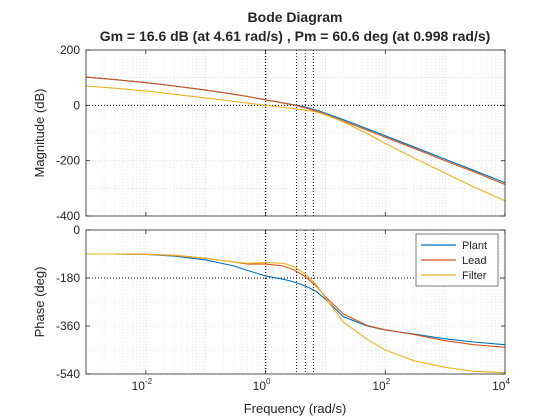 Image resolution: width=560 pixels, height=420 pixels. I want to click on chart-title: Bode Diagram, so click(295, 17).